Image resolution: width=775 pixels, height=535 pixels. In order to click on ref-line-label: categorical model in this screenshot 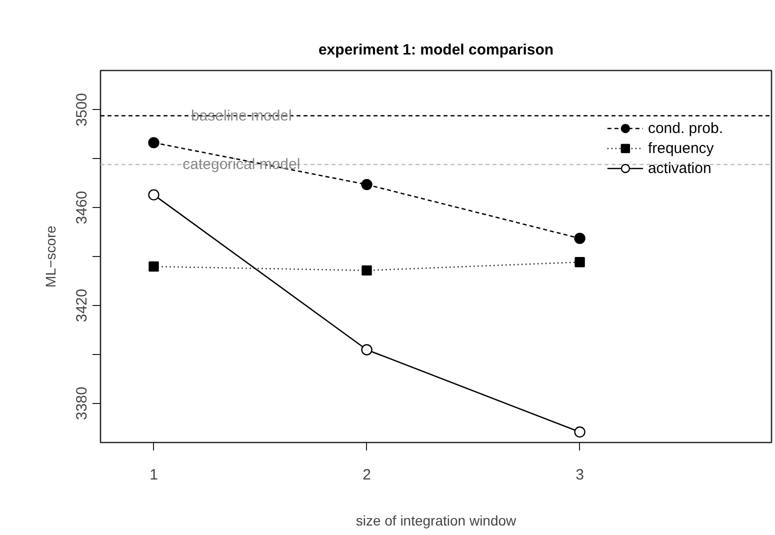, I will do `click(241, 164)`.